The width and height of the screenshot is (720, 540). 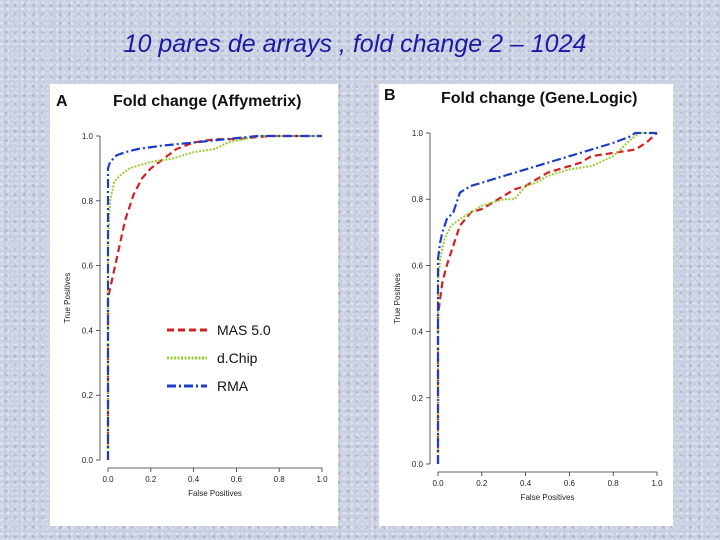 What do you see at coordinates (390, 95) in the screenshot?
I see `panel-letter: B` at bounding box center [390, 95].